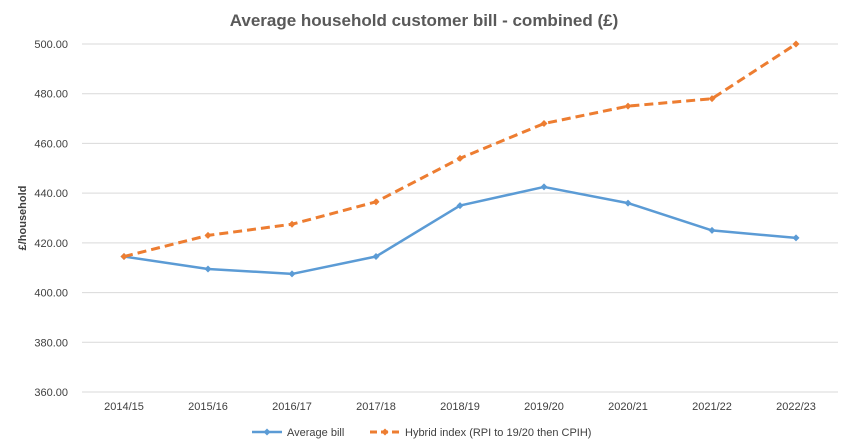 Image resolution: width=848 pixels, height=446 pixels. What do you see at coordinates (23, 218) in the screenshot?
I see `y-axis-label: £/household` at bounding box center [23, 218].